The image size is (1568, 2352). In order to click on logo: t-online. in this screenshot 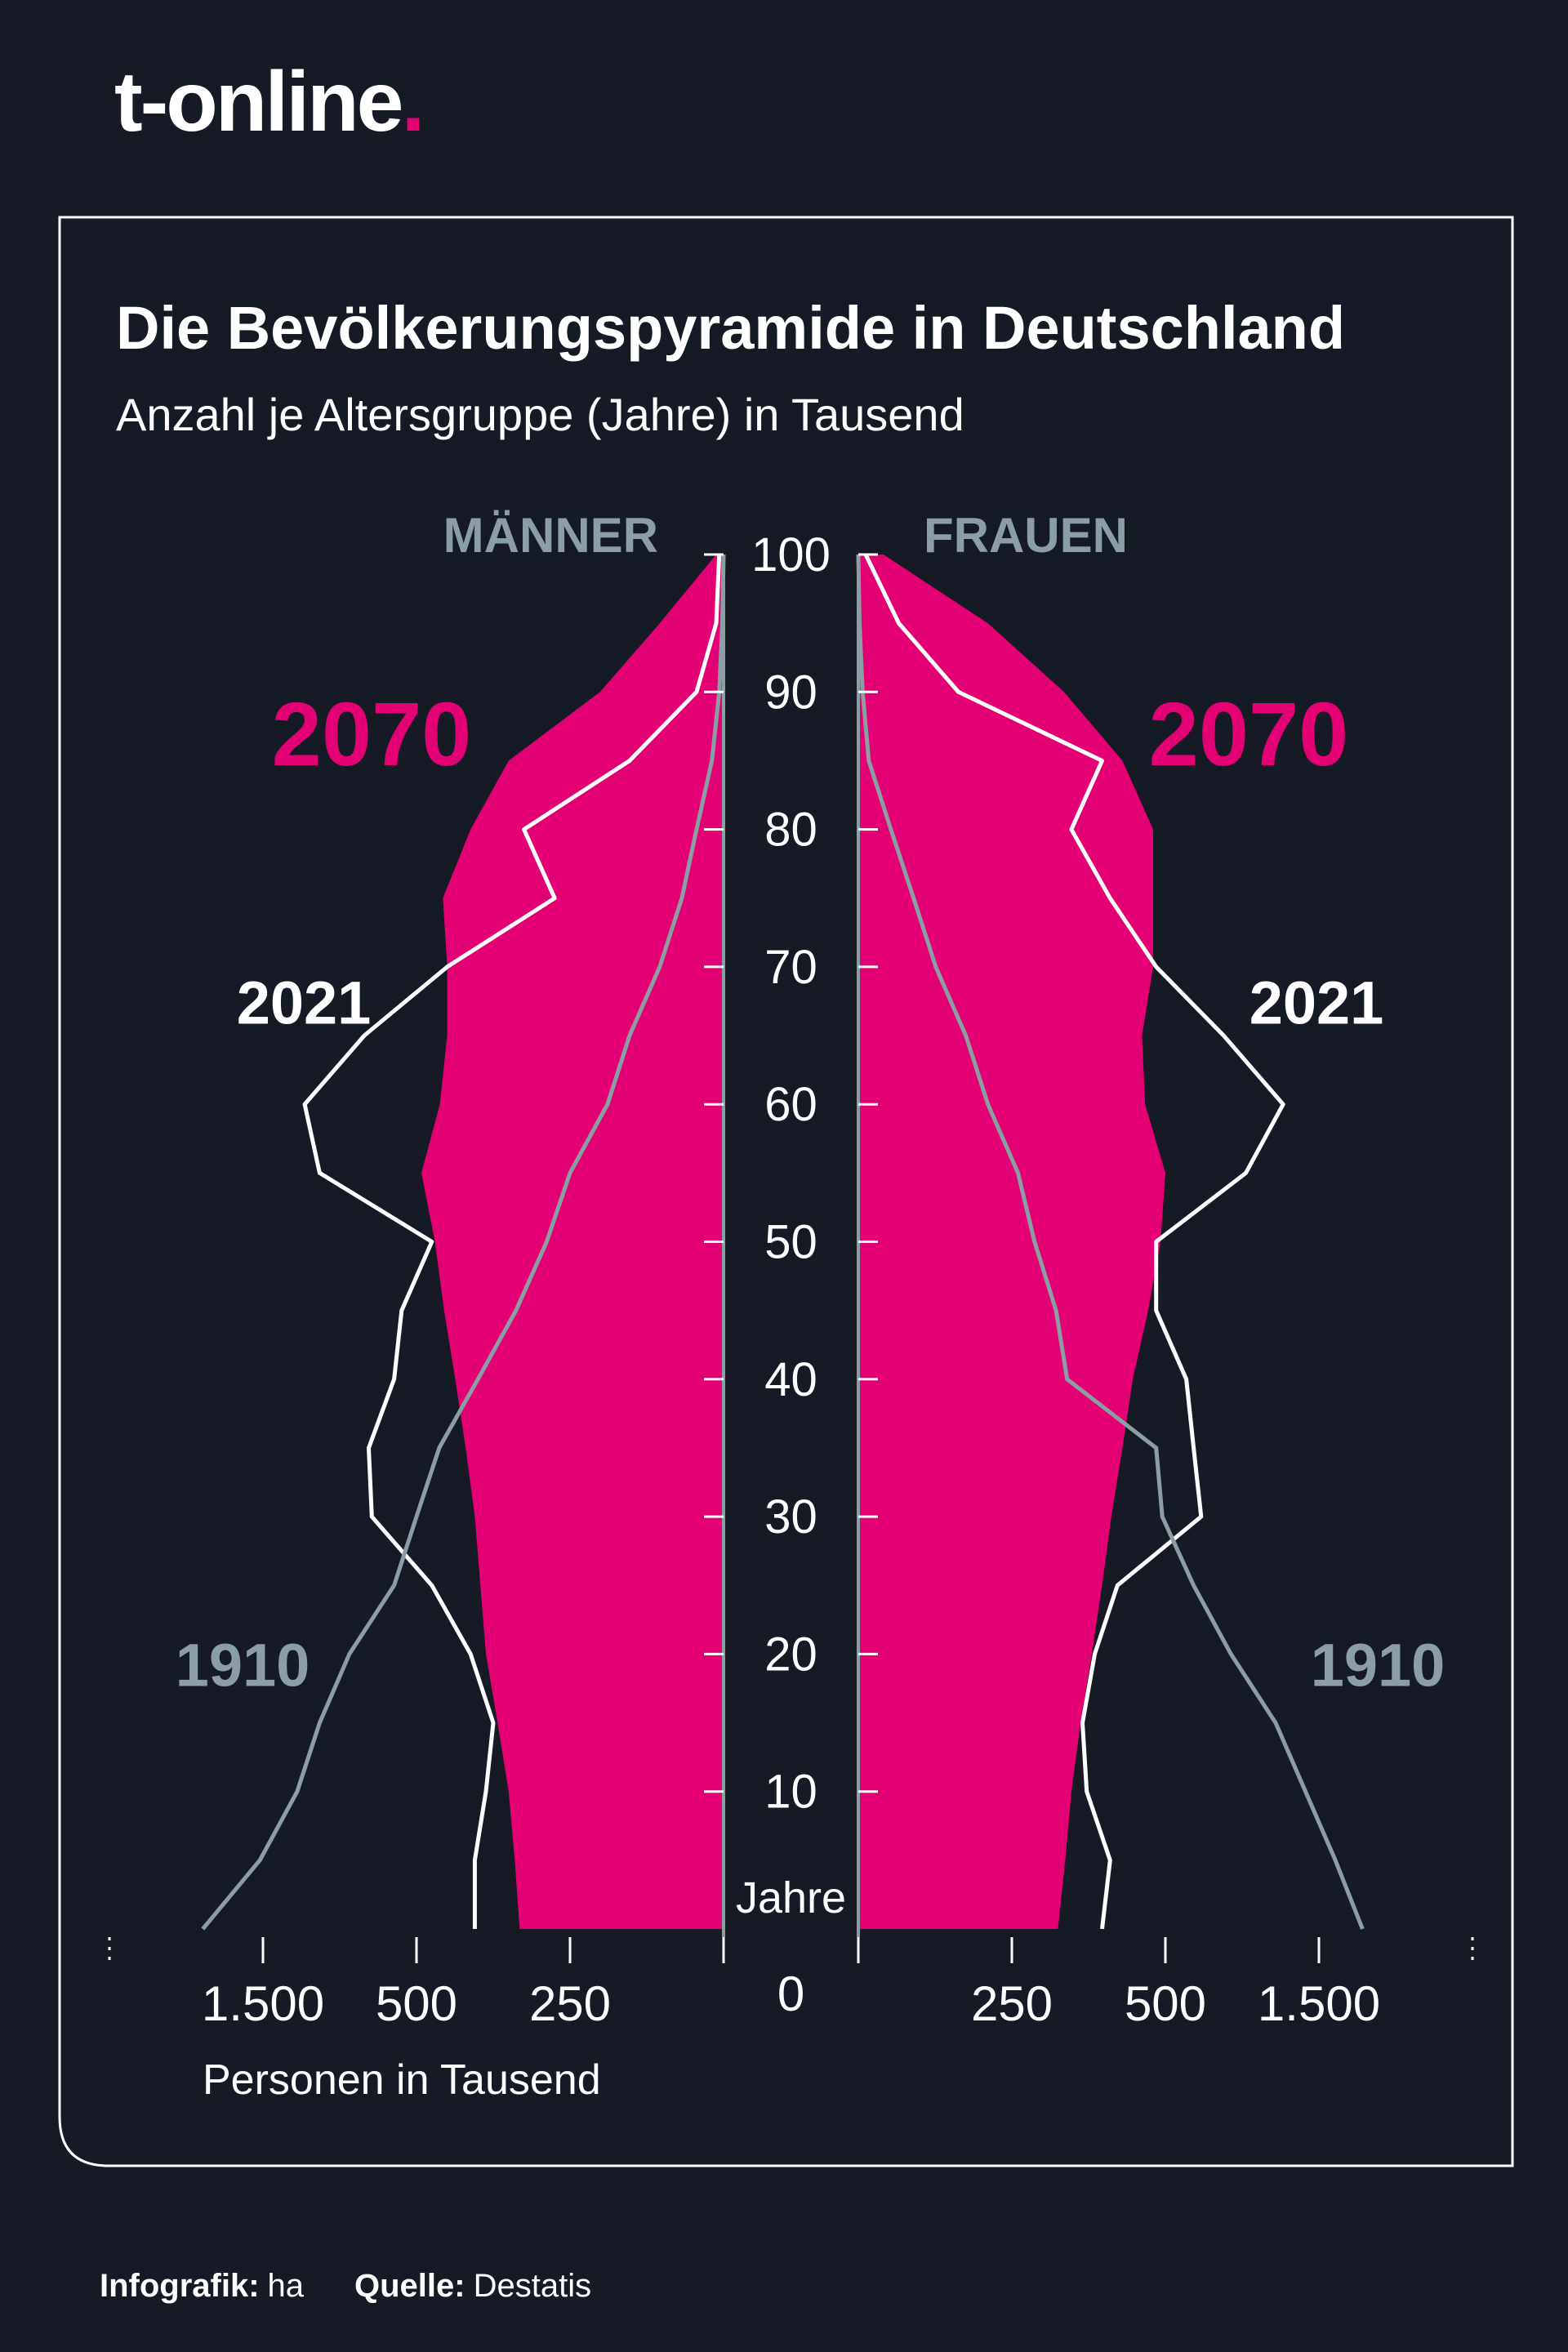, I will do `click(268, 102)`.